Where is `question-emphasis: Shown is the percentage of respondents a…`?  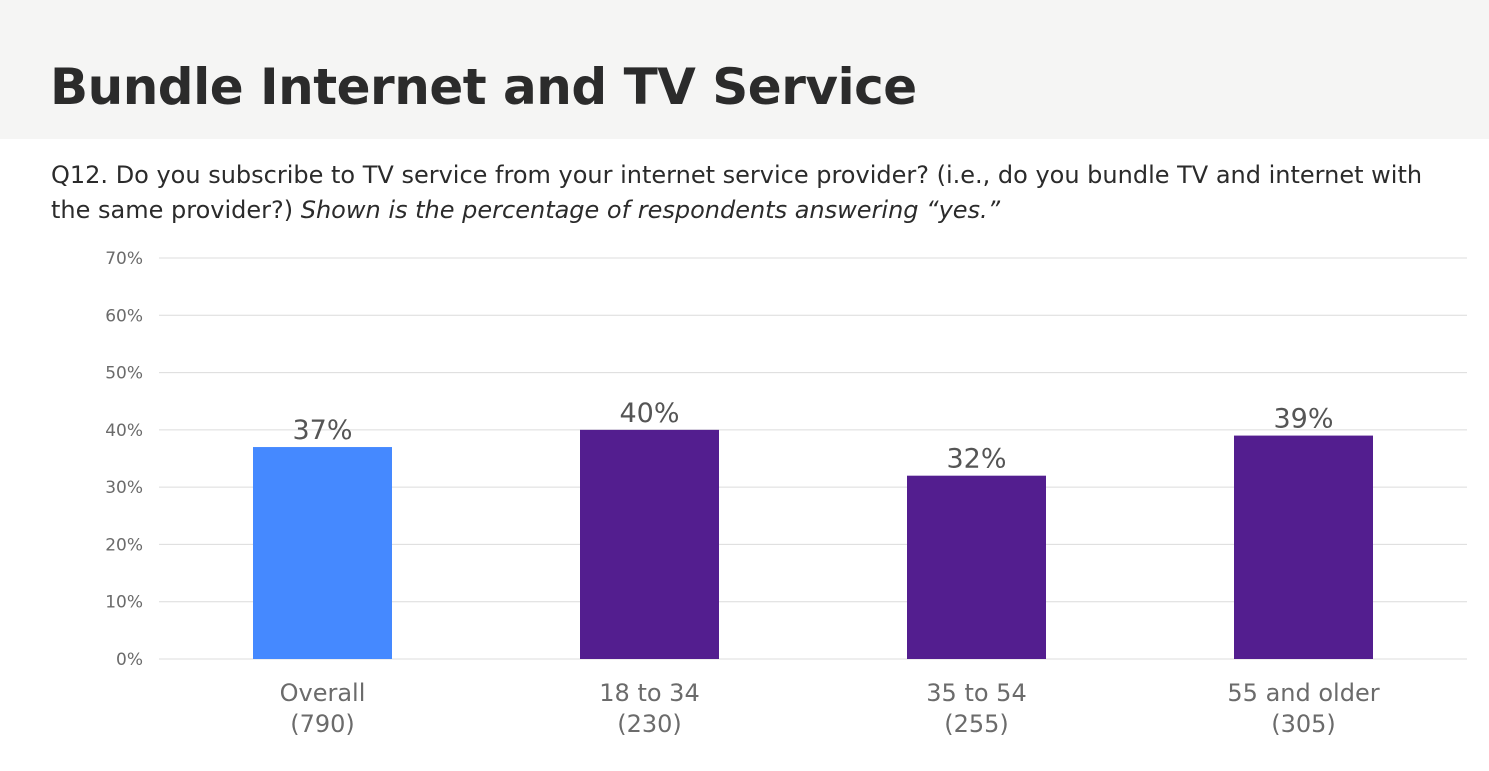
question-emphasis: Shown is the percentage of respondents a… is located at coordinates (650, 210).